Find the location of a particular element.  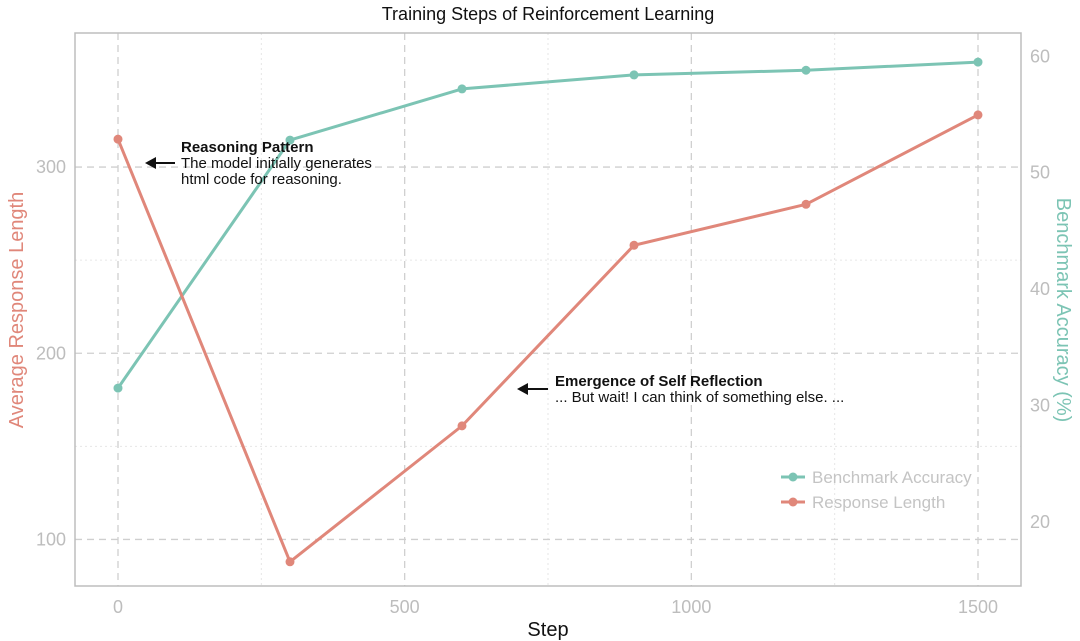

y-axis-right-label: Benchmark Accuracy (%) is located at coordinates (1063, 310).